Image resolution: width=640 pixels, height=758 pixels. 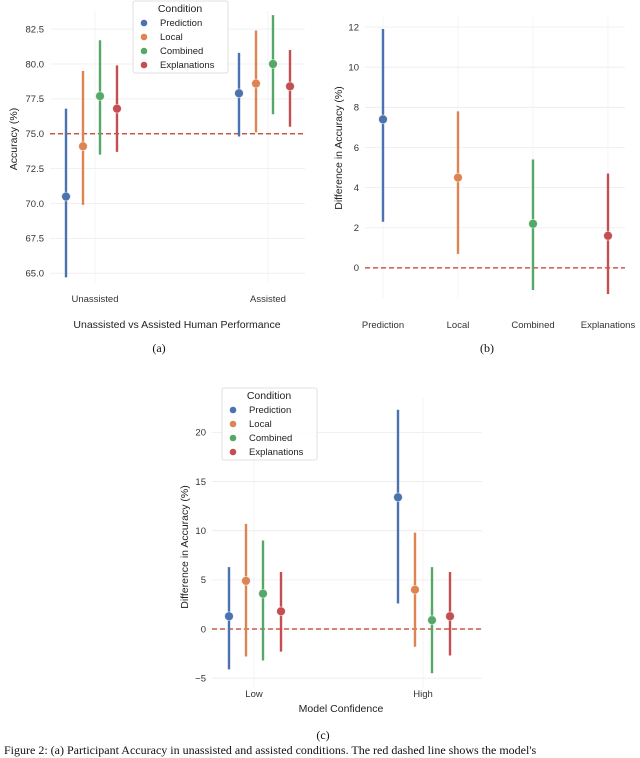 What do you see at coordinates (356, 228) in the screenshot?
I see `y-tick-label: 2` at bounding box center [356, 228].